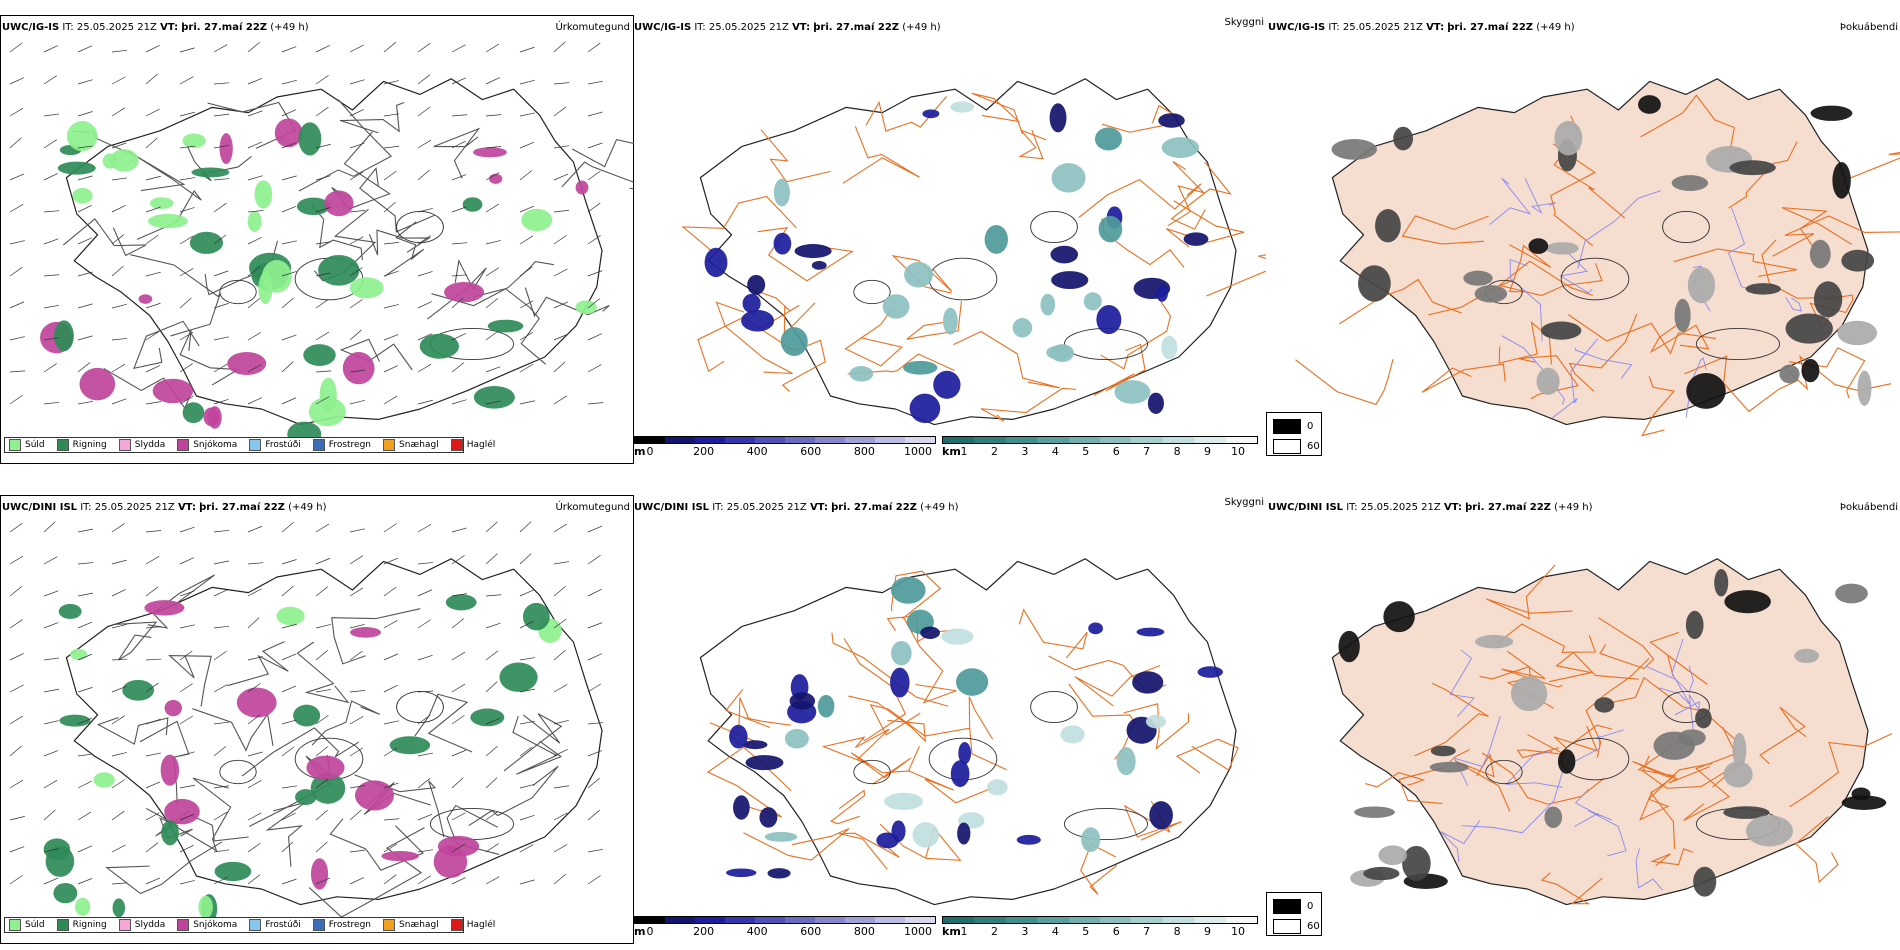 This screenshot has width=1900, height=950. I want to click on colorbar-tick-label: 600, so click(811, 931).